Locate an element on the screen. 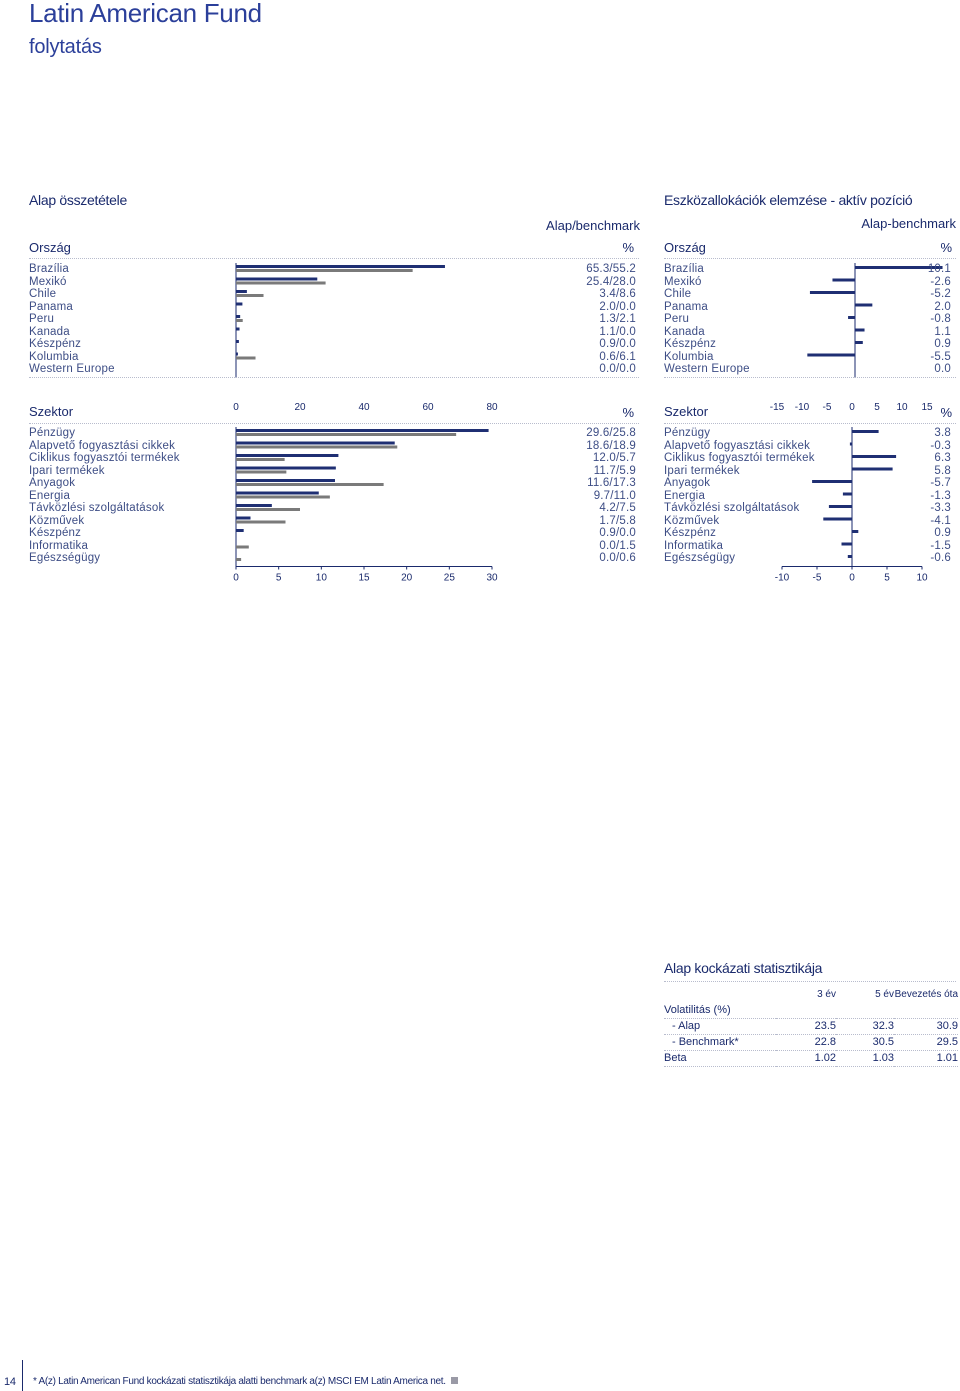 This screenshot has height=1391, width=960. active-sector-value: 5.8 is located at coordinates (942, 470).